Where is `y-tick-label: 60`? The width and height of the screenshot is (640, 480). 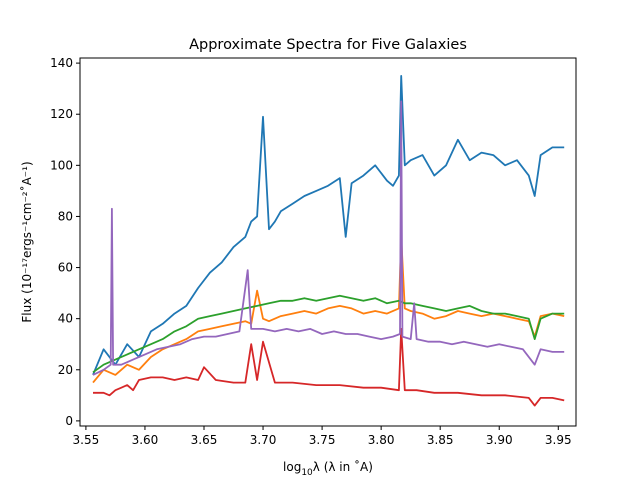
y-tick-label: 60 is located at coordinates (65, 268).